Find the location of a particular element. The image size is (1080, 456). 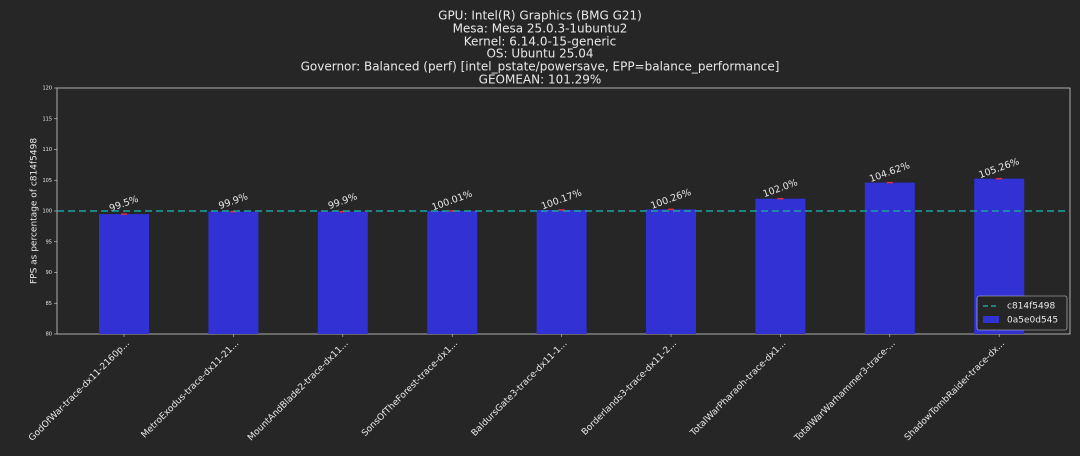

legend: c814f5498 0a5e0d545 is located at coordinates (1022, 313).